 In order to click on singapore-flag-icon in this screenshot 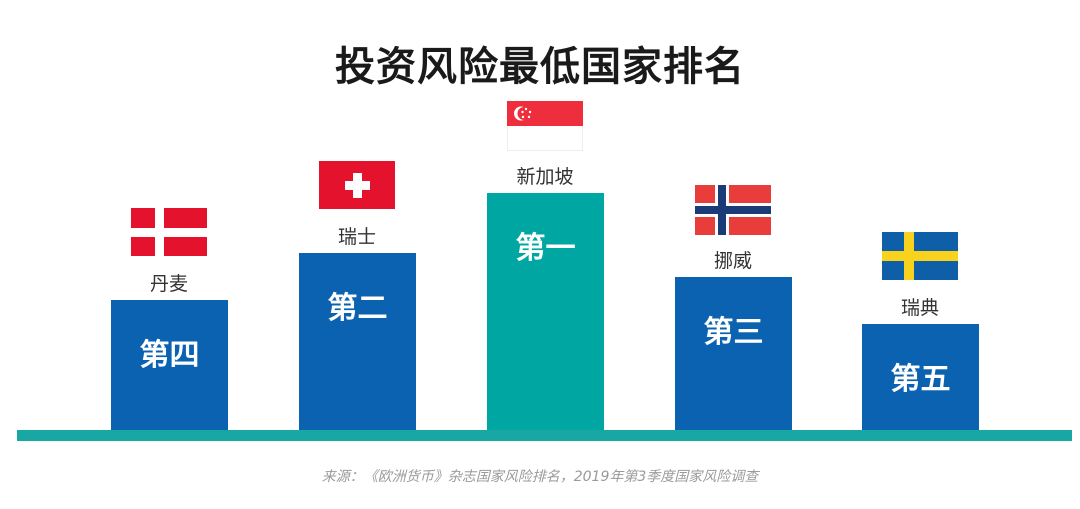, I will do `click(545, 126)`.